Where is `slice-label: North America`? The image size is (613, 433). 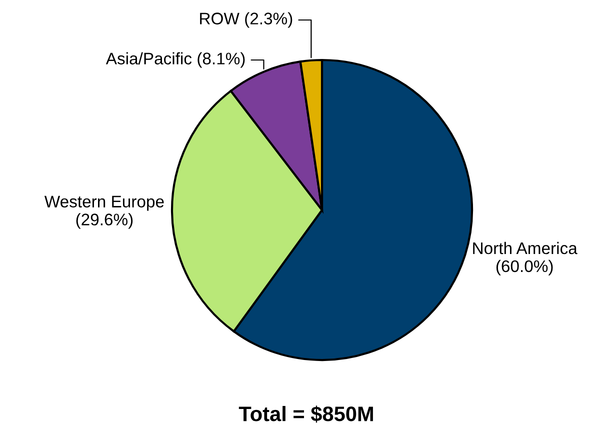
slice-label: North America is located at coordinates (525, 248).